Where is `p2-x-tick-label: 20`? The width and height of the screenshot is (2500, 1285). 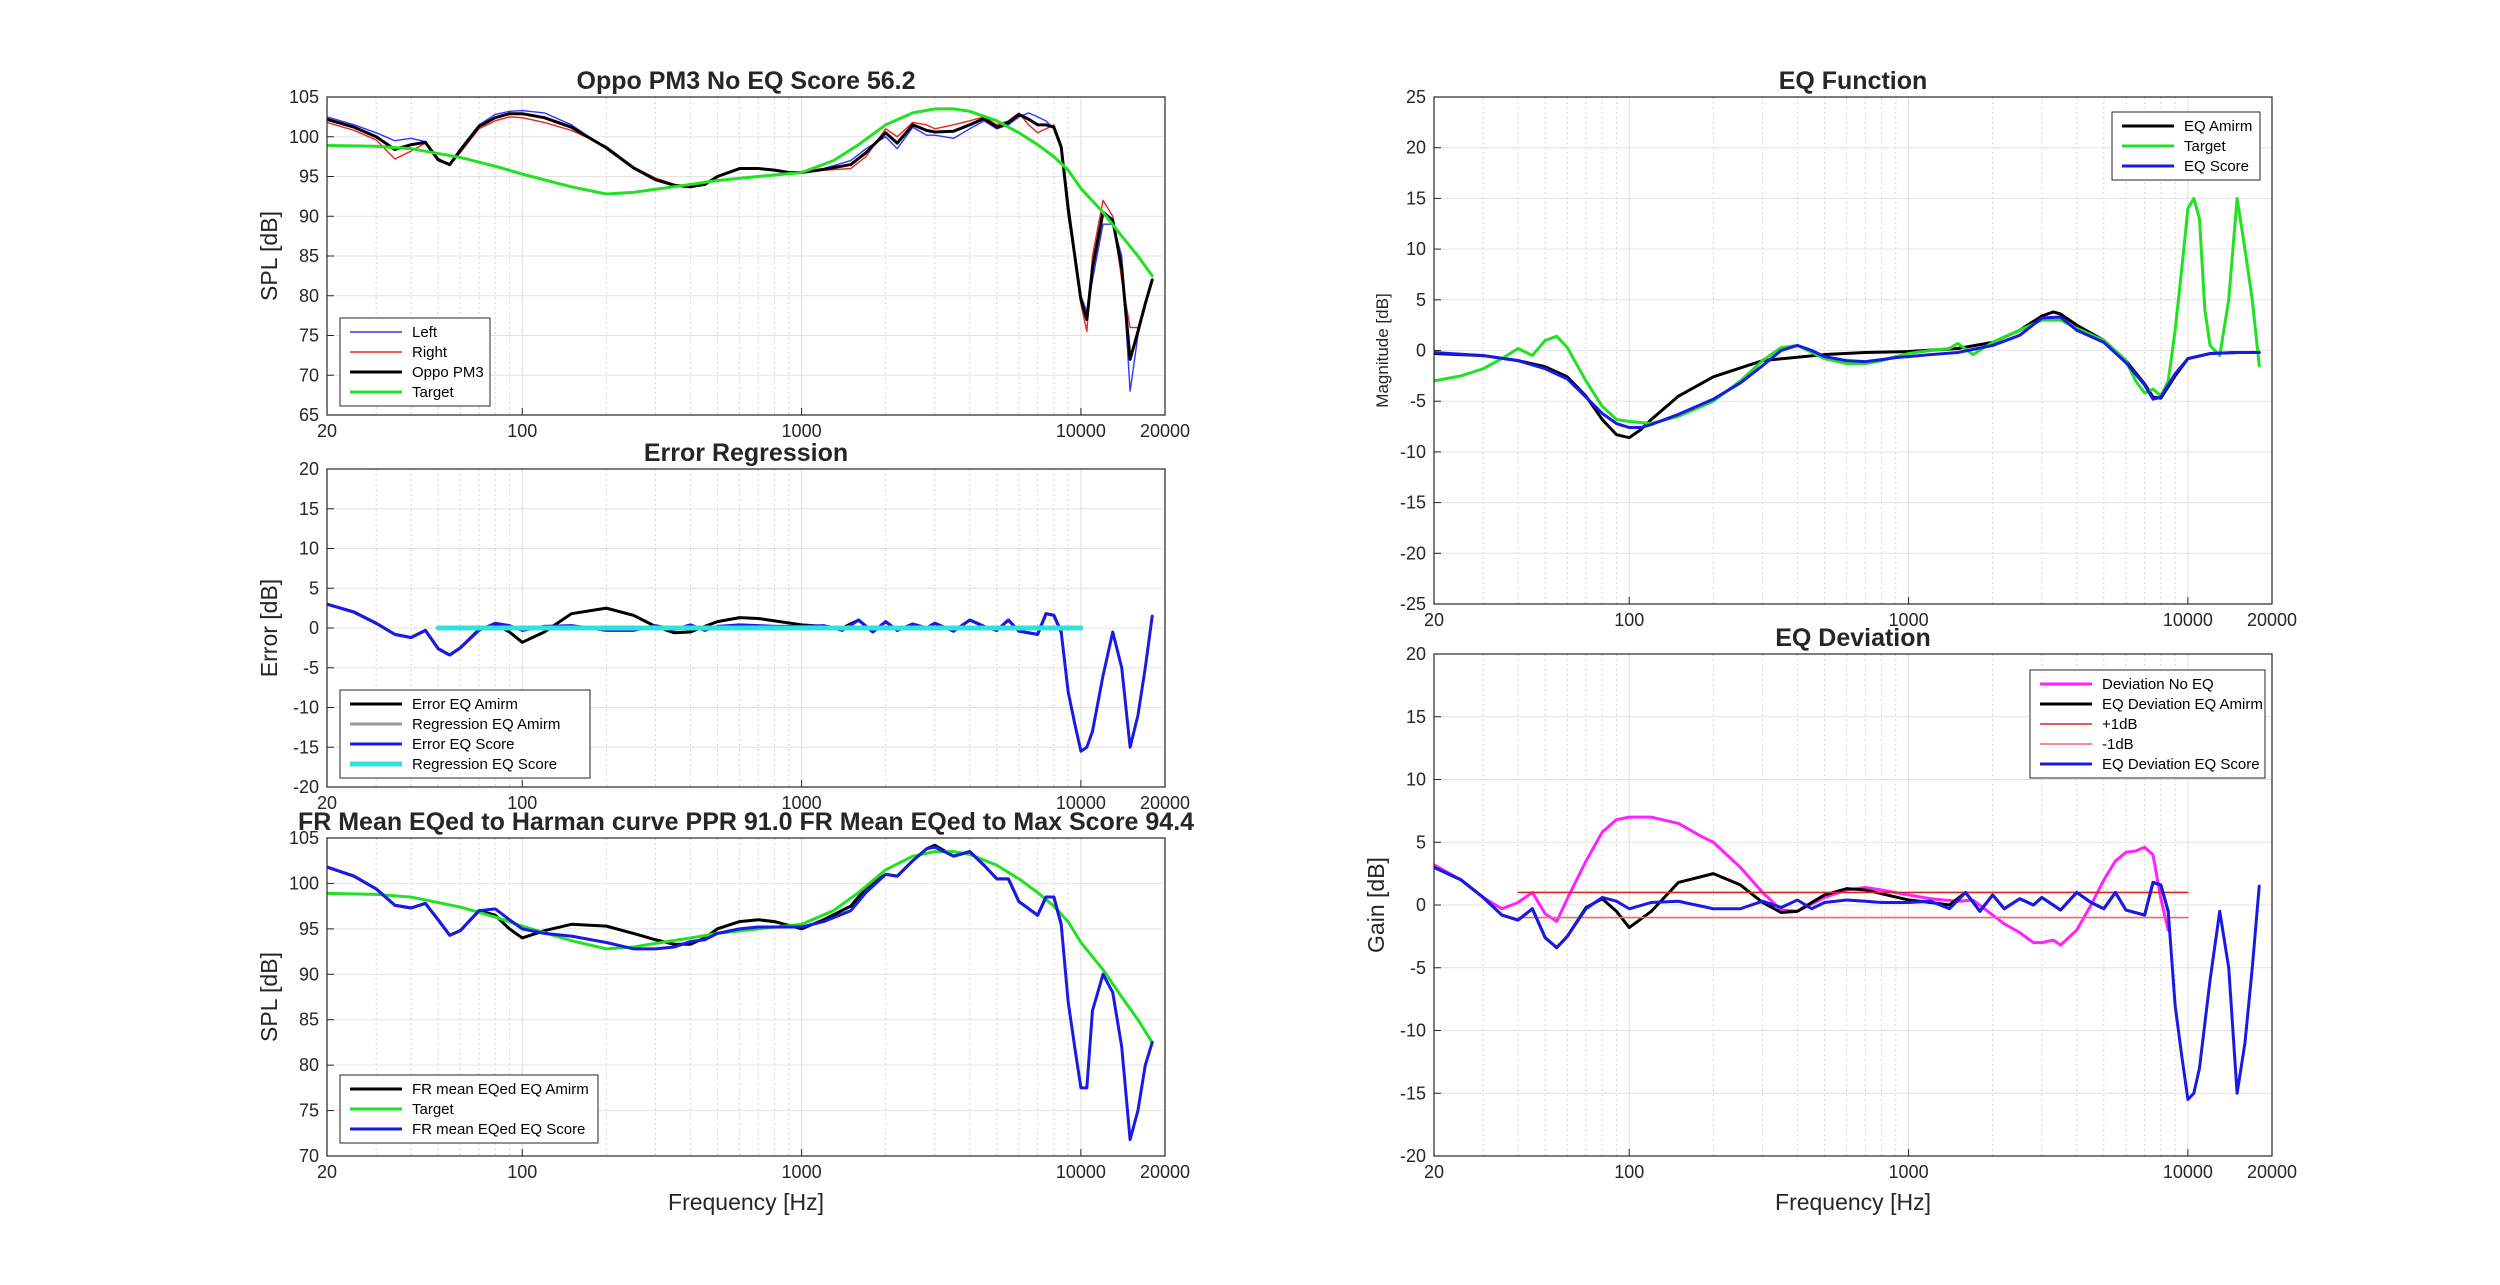 p2-x-tick-label: 20 is located at coordinates (327, 803).